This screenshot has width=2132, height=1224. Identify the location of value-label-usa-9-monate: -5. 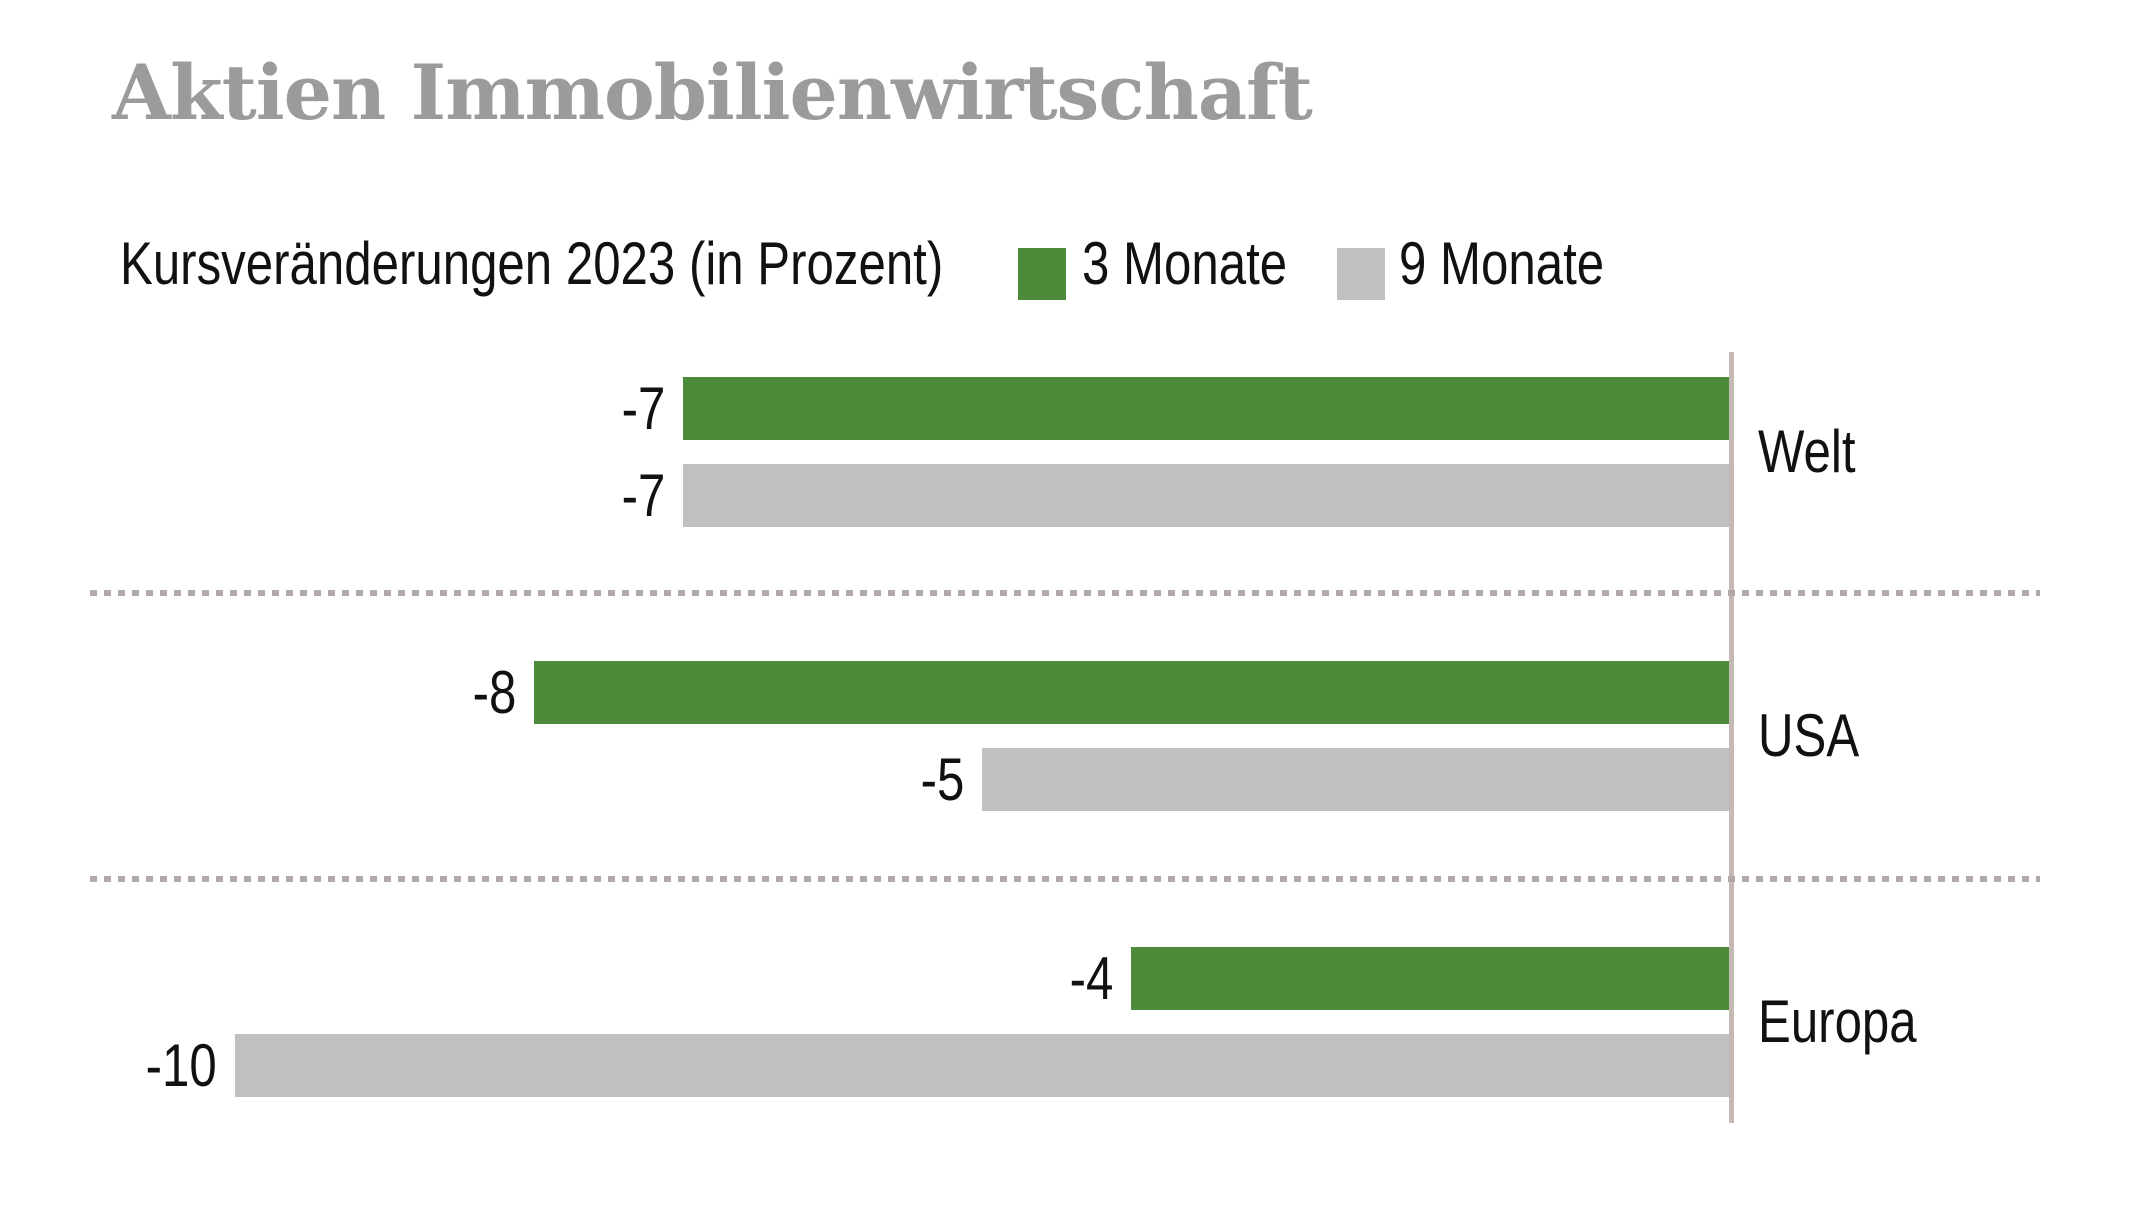
(884, 779).